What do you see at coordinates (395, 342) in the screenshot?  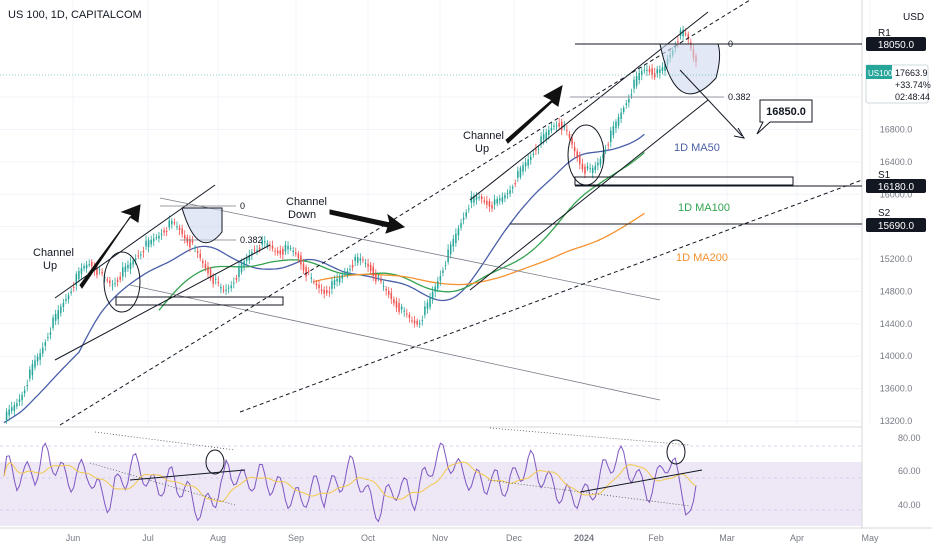 I see `channel-down-lower` at bounding box center [395, 342].